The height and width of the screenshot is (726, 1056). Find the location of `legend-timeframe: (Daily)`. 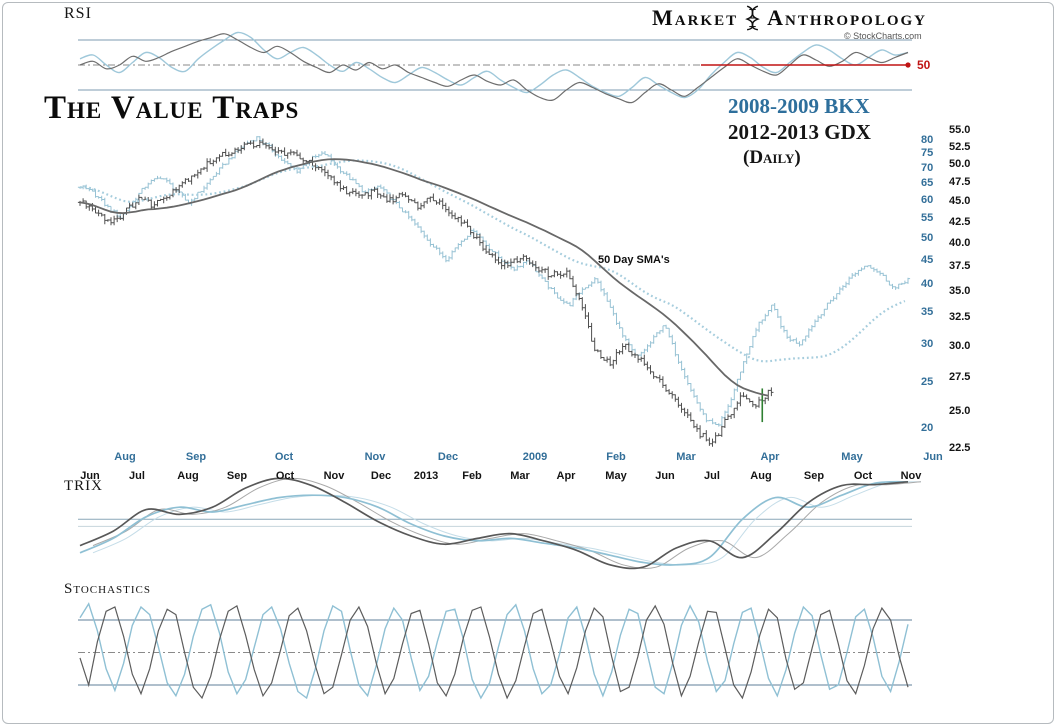

legend-timeframe: (Daily) is located at coordinates (772, 157).